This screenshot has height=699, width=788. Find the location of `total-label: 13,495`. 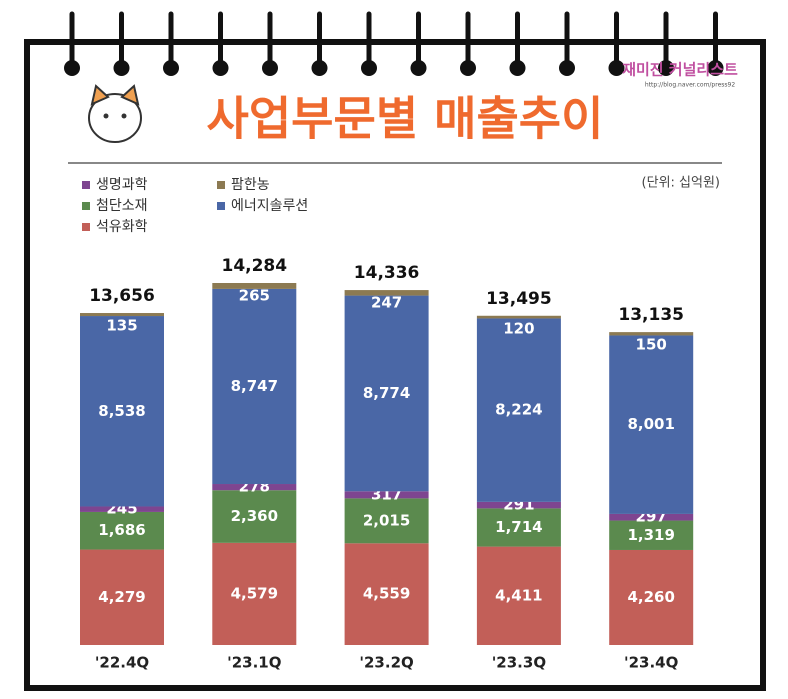

total-label: 13,495 is located at coordinates (519, 299).